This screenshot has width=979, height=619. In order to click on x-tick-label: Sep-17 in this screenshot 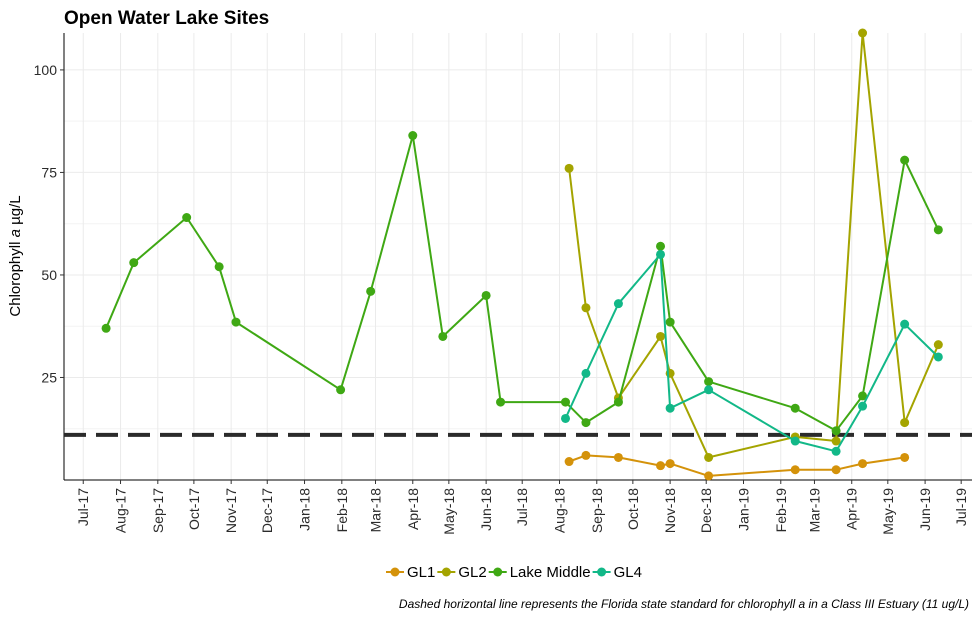, I will do `click(158, 510)`.